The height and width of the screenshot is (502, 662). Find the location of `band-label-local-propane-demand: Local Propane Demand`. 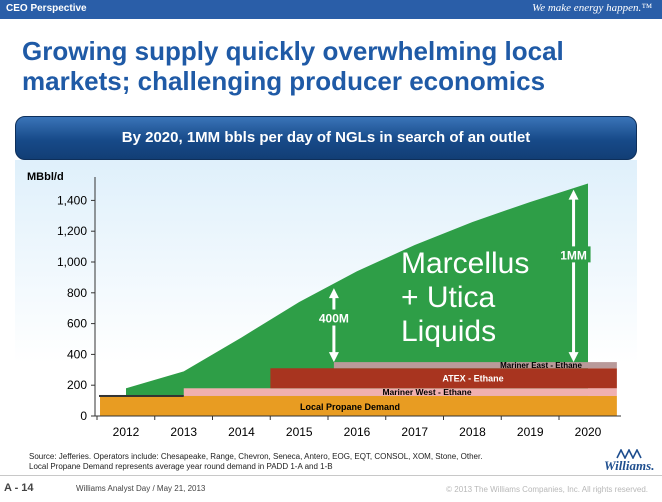

band-label-local-propane-demand: Local Propane Demand is located at coordinates (350, 407).